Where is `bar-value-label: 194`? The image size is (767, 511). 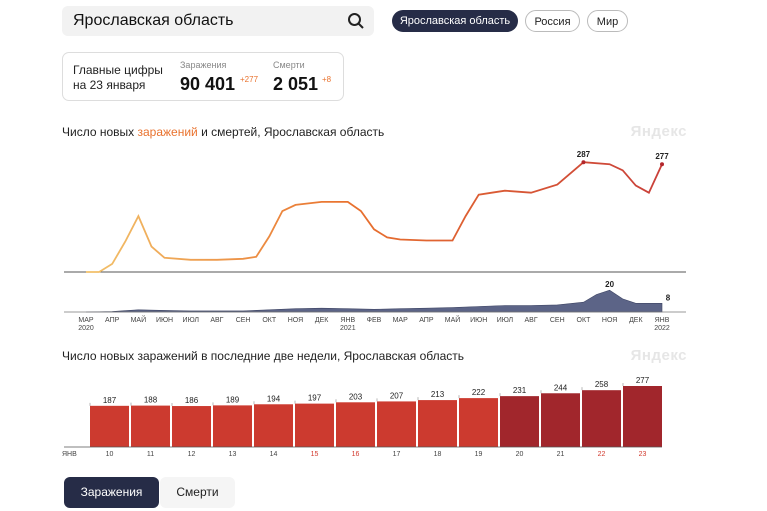
bar-value-label: 194 is located at coordinates (274, 398).